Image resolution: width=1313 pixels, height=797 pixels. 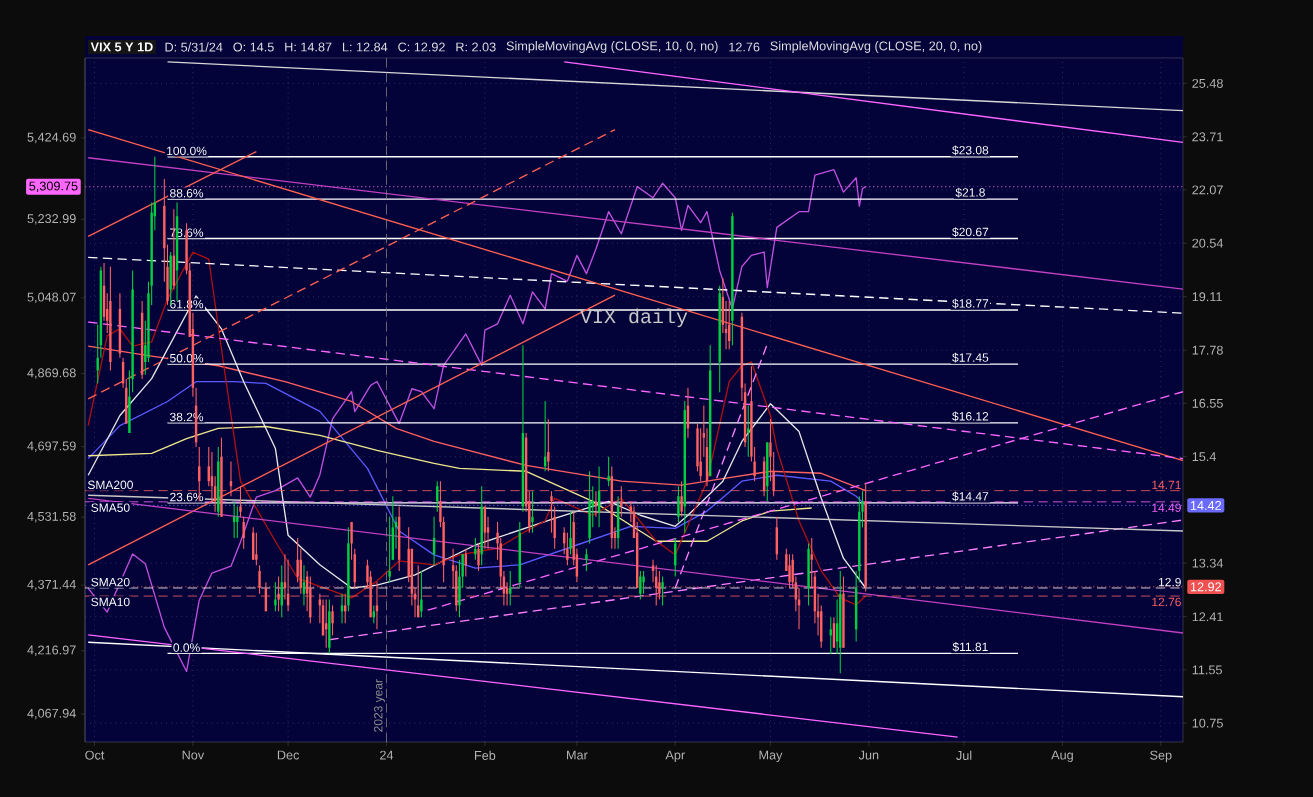 I want to click on y-tick-label: 12.41, so click(x=1207, y=617).